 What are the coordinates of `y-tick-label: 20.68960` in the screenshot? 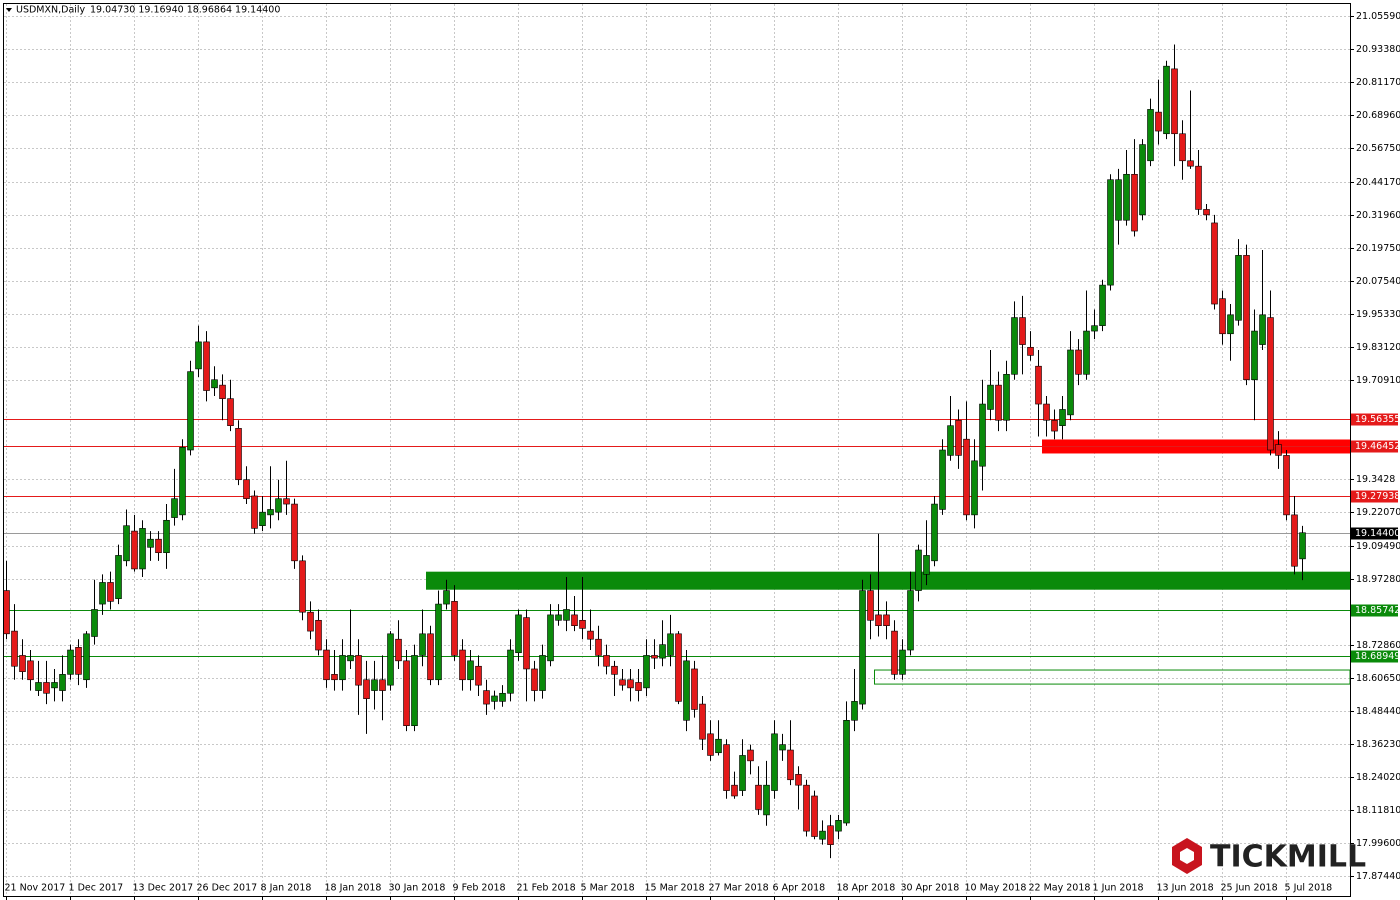 It's located at (1378, 115).